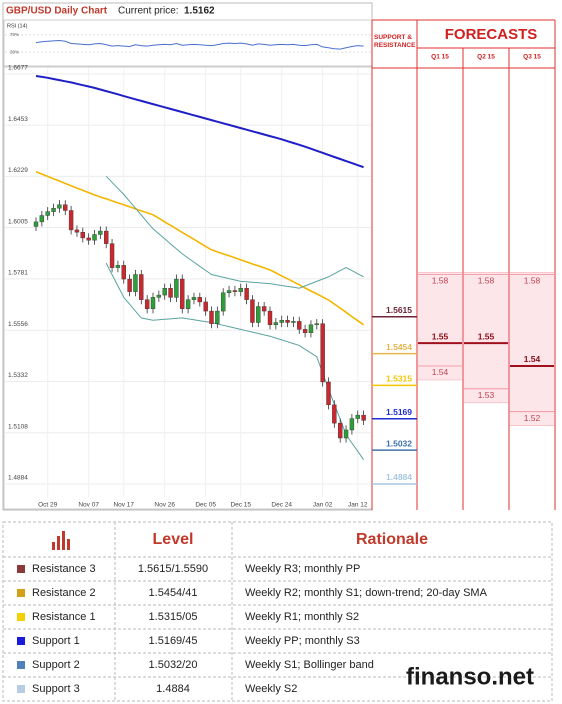 This screenshot has width=562, height=704. Describe the element at coordinates (18, 478) in the screenshot. I see `y-tick-label: 1.4884` at that location.